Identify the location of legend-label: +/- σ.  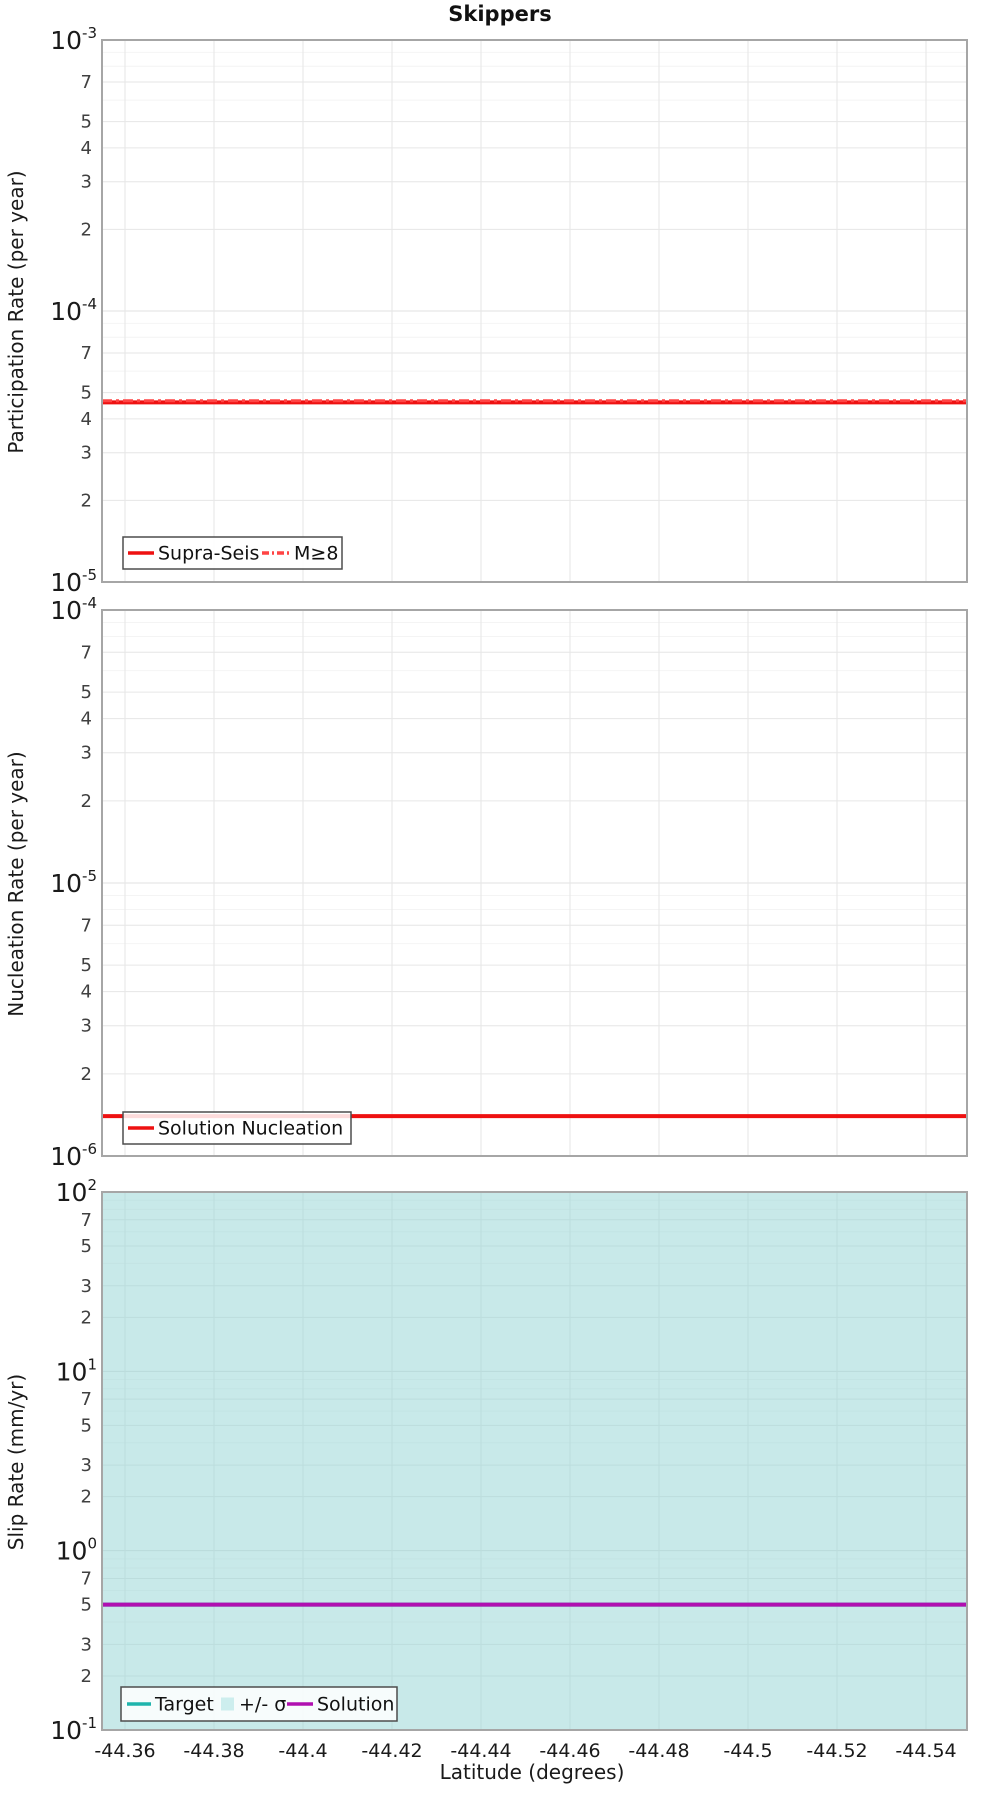
(262, 1705).